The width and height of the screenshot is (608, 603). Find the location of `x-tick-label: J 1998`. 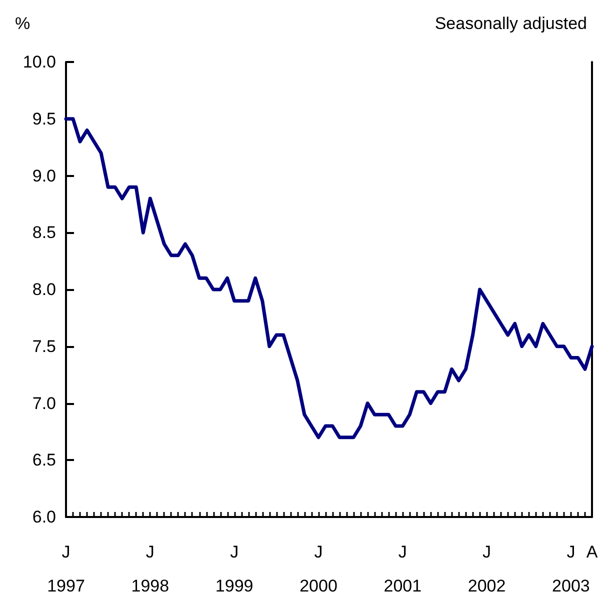

x-tick-label: J 1998 is located at coordinates (150, 569).